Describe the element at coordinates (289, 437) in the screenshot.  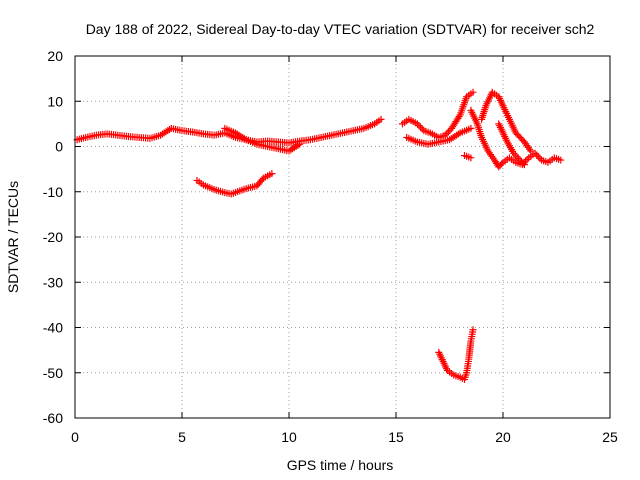
I see `x-tick-label: 10` at that location.